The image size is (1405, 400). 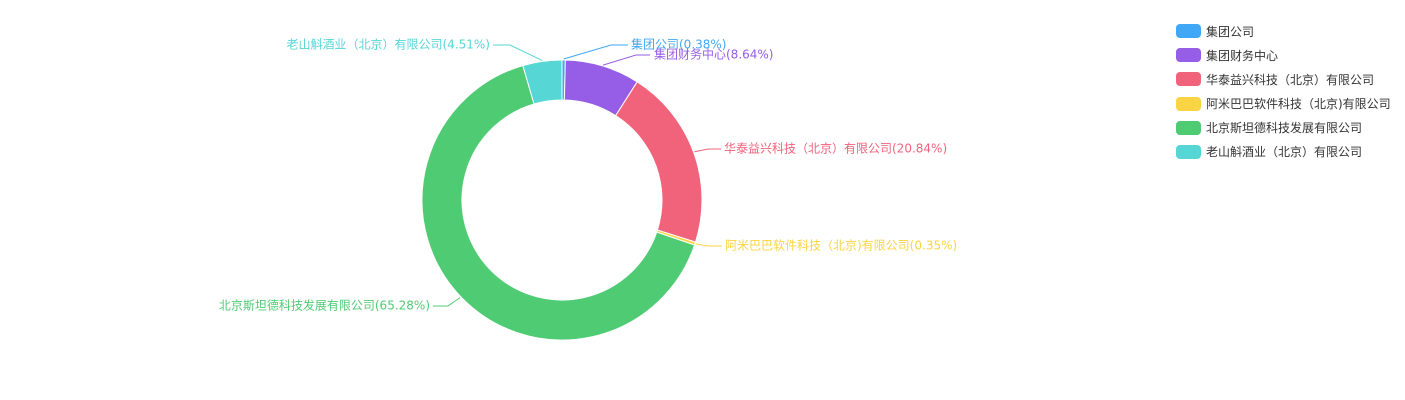 What do you see at coordinates (1283, 31) in the screenshot?
I see `legend-item-jituan: 集团公司` at bounding box center [1283, 31].